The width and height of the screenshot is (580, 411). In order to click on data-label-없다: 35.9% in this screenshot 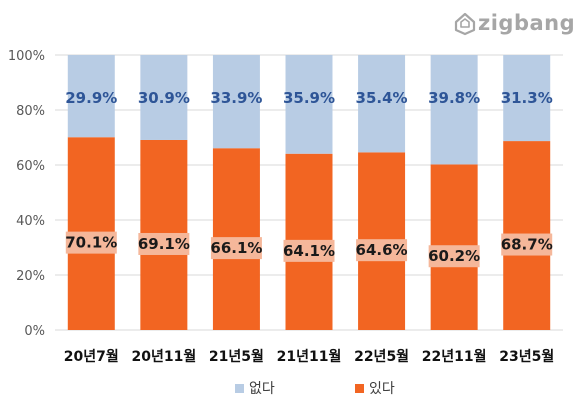, I will do `click(309, 98)`.